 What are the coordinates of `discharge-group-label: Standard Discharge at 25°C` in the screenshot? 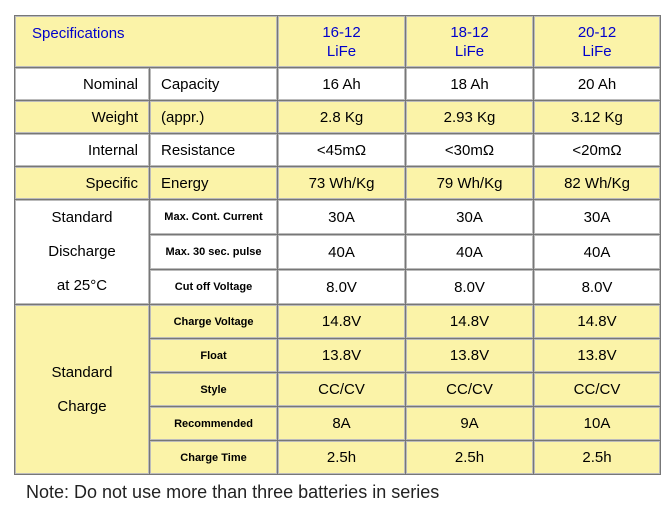 It's located at (82, 252).